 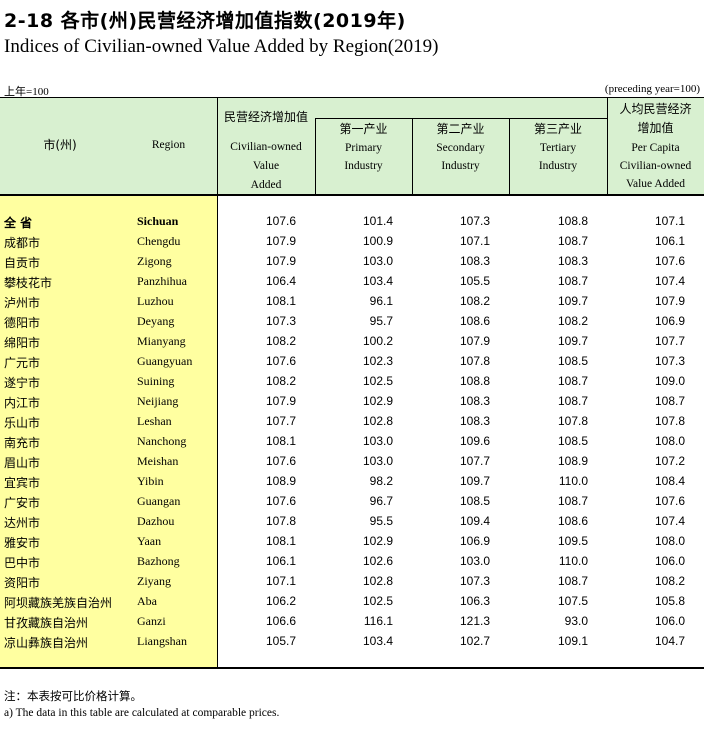 I want to click on value-primary: 116.1, so click(x=378, y=621).